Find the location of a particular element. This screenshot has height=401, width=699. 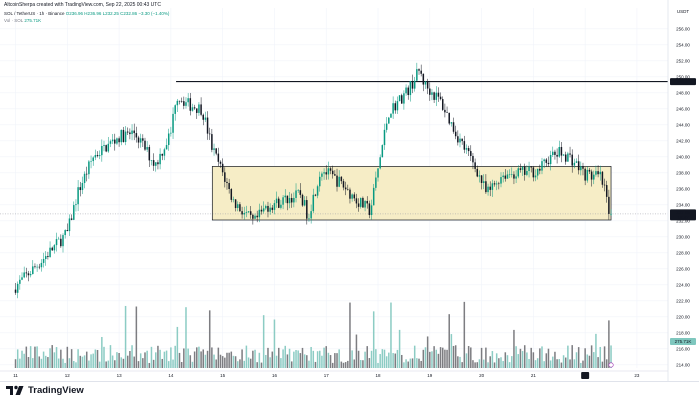

time-tick-label: 18 is located at coordinates (379, 375).